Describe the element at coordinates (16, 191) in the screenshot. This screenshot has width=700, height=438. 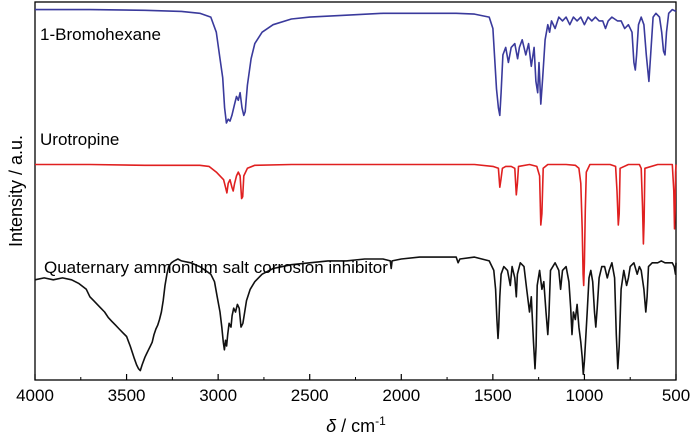
I see `y-axis-label: Intensity / a.u.` at that location.